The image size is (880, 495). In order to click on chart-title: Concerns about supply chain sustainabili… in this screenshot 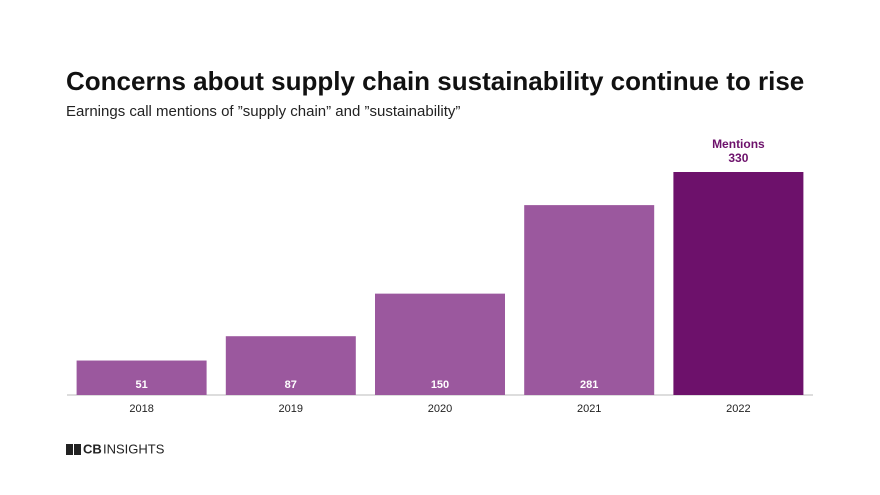, I will do `click(435, 81)`.